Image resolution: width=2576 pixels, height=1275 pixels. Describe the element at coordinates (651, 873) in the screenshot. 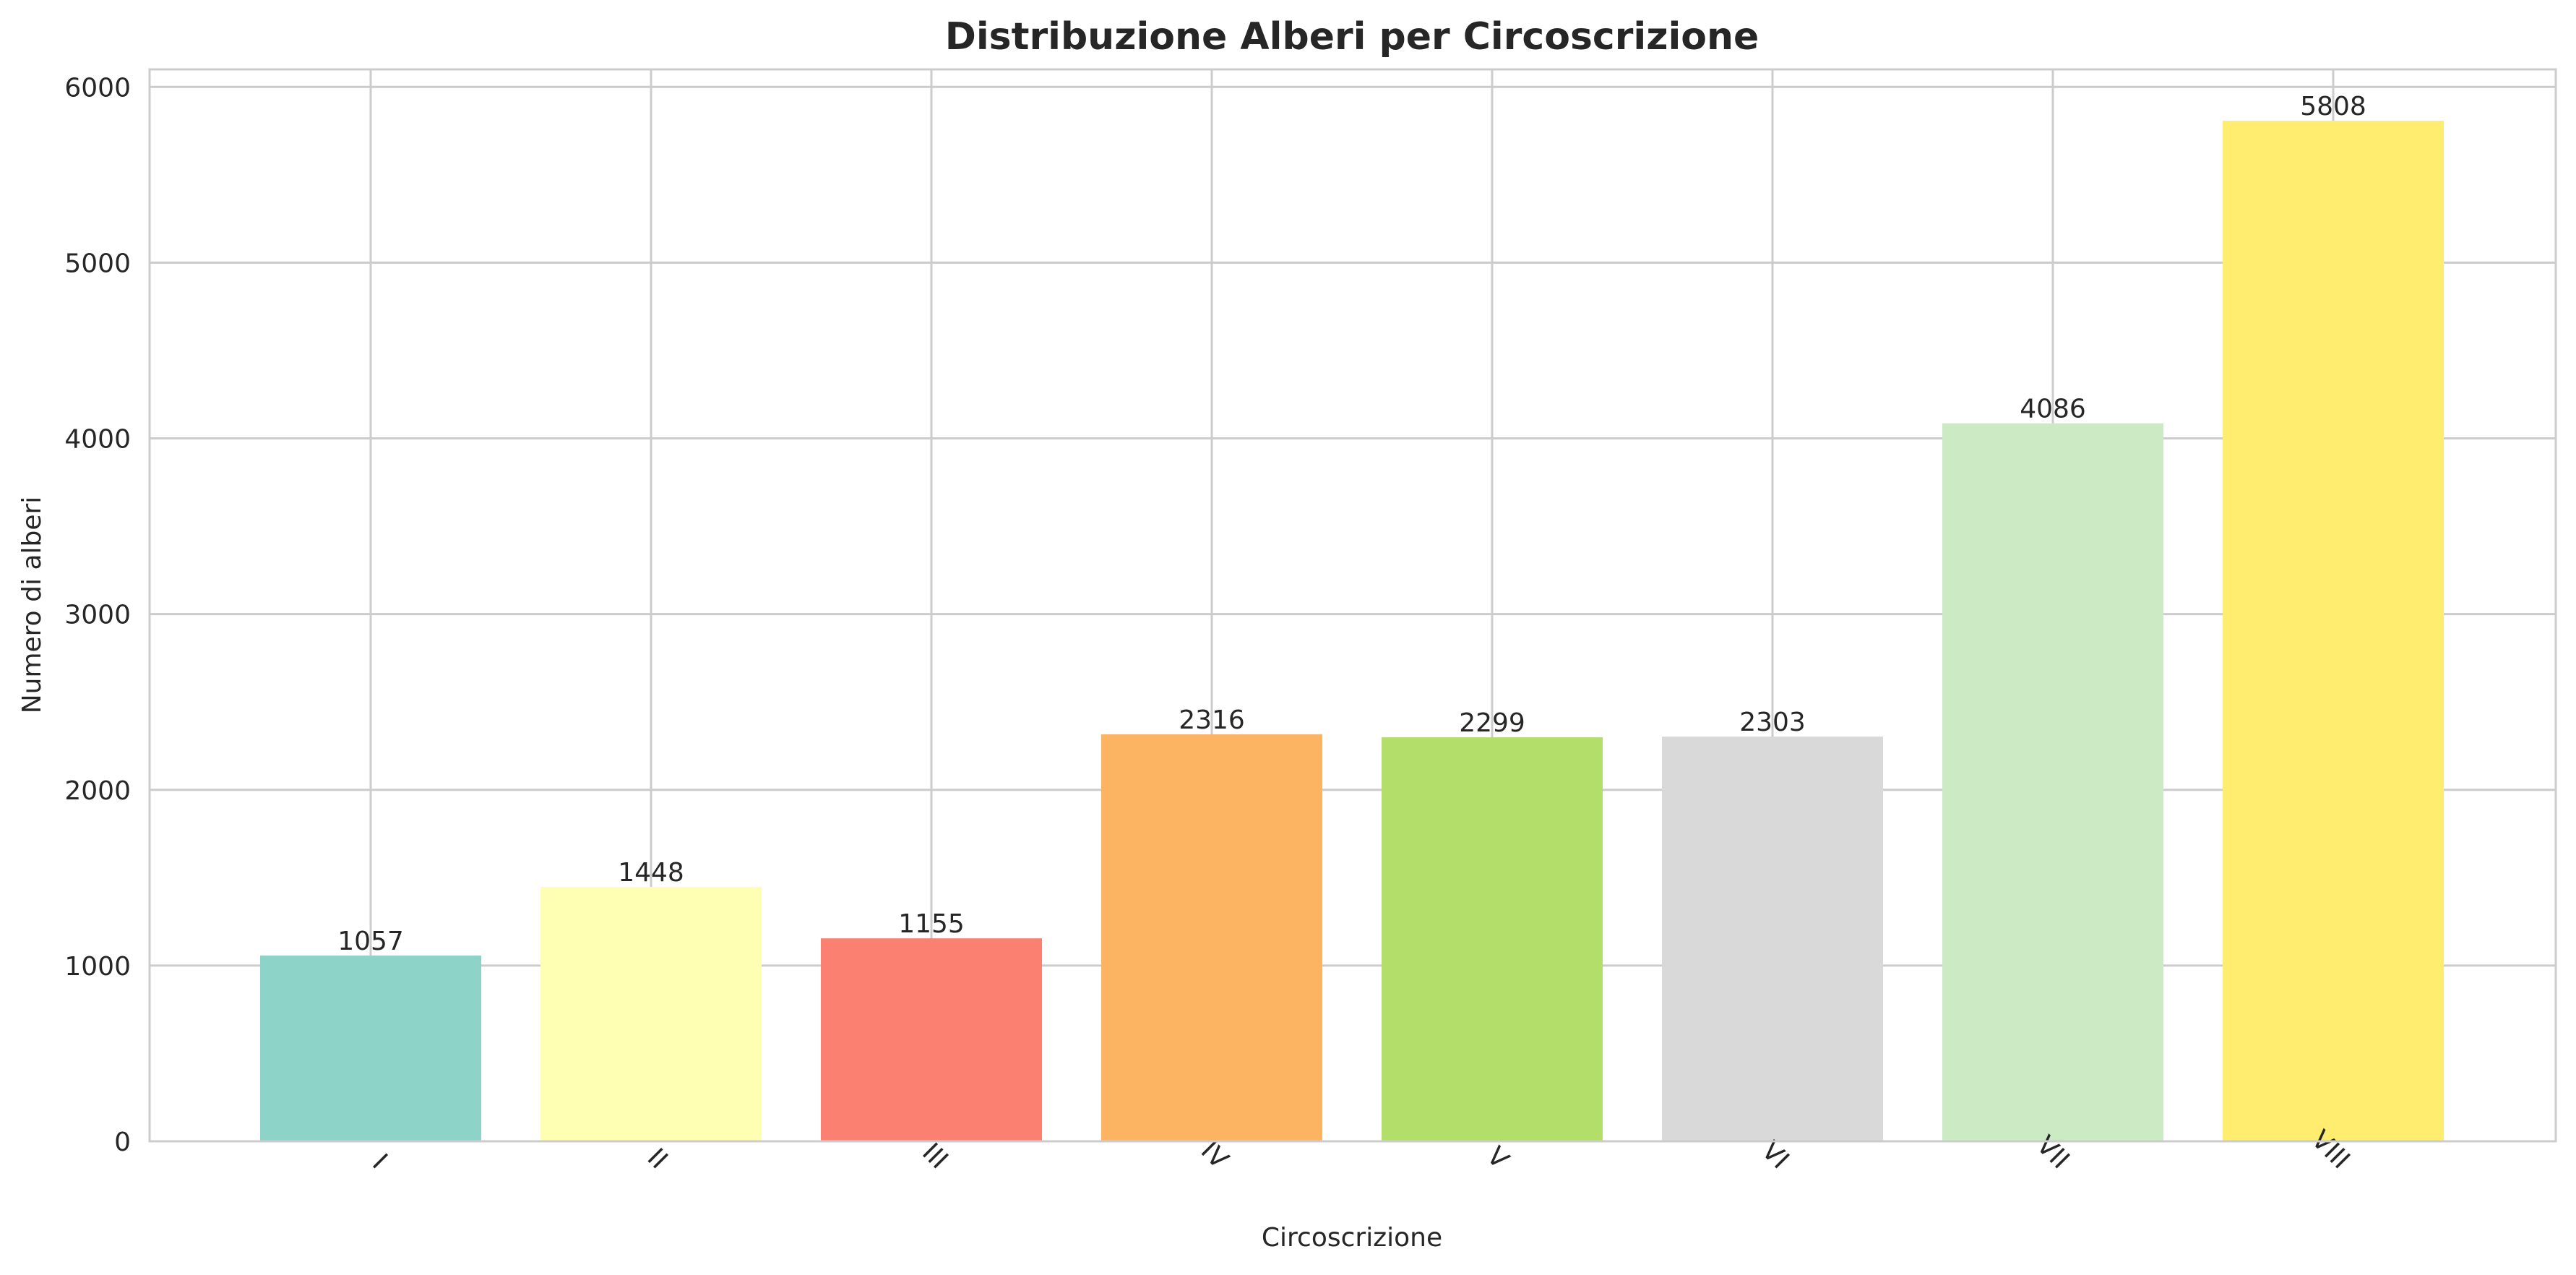

I see `bar-value-label: 1448` at that location.